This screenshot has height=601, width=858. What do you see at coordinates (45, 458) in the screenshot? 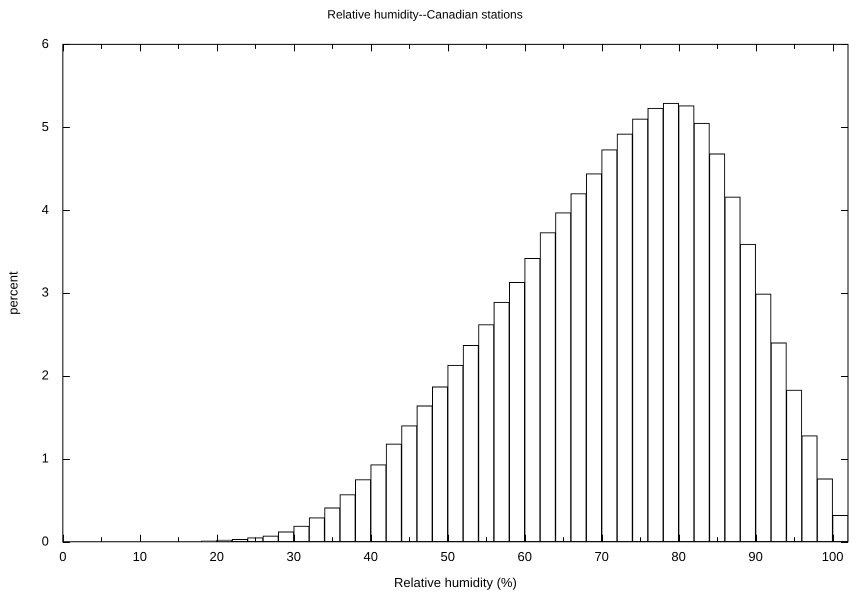
I see `y-tick-label: 1` at bounding box center [45, 458].